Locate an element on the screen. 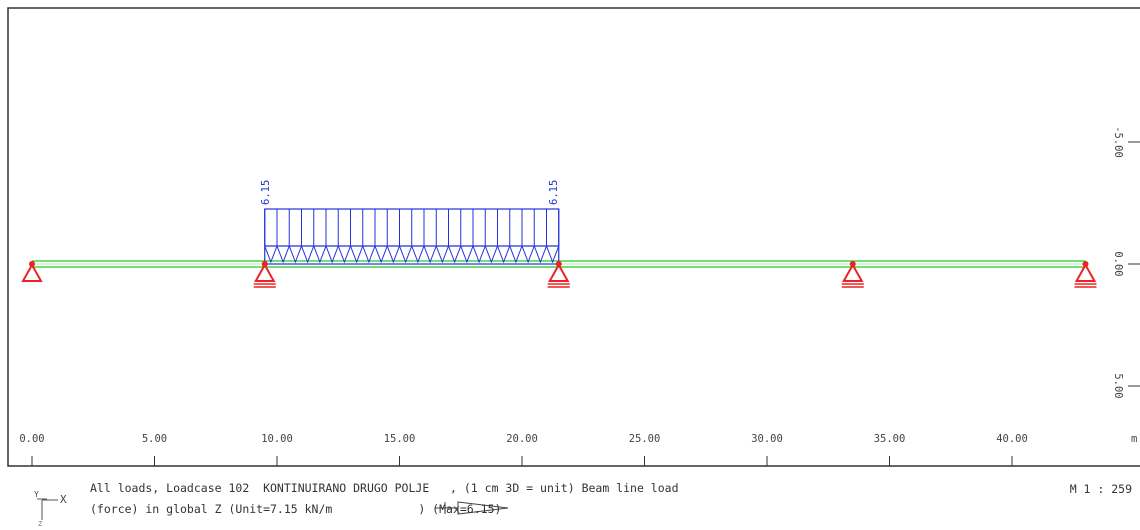  x-axis-tick-label: 40.00 is located at coordinates (1012, 439).